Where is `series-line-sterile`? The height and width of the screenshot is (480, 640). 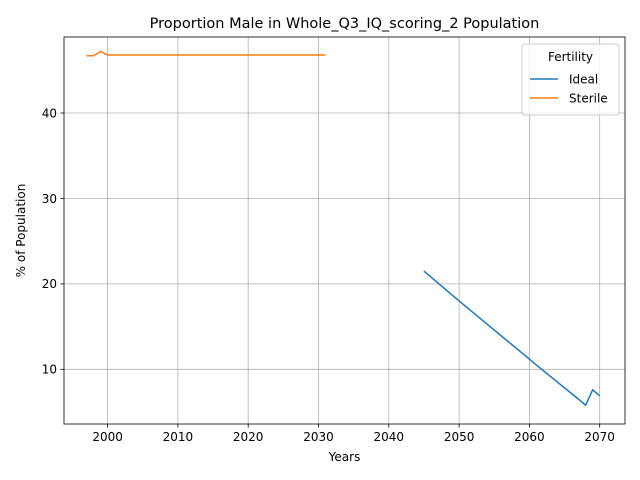
series-line-sterile is located at coordinates (206, 53).